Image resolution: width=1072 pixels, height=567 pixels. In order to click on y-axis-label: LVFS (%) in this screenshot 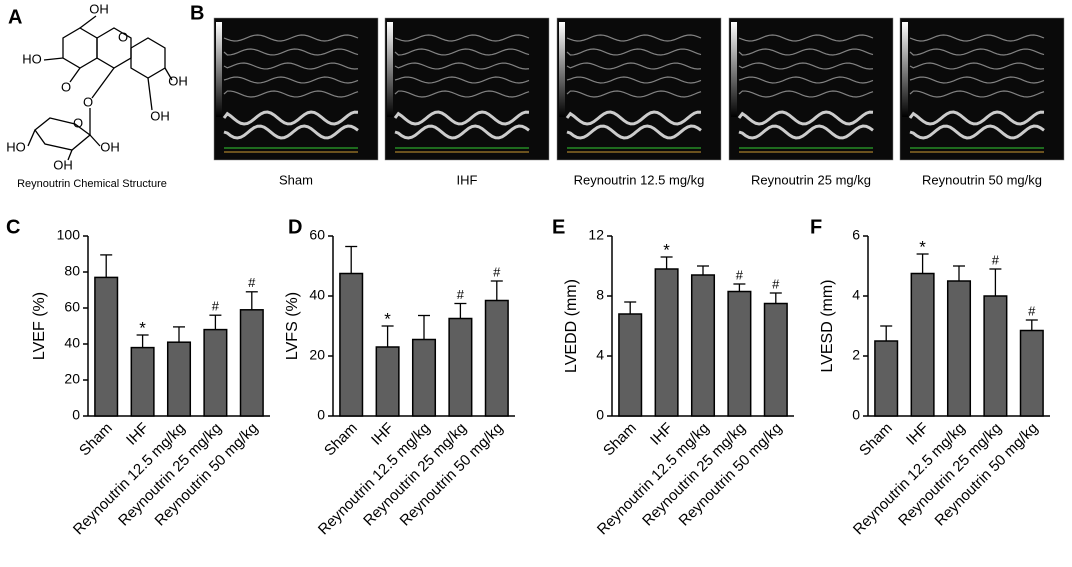, I will do `click(292, 326)`.